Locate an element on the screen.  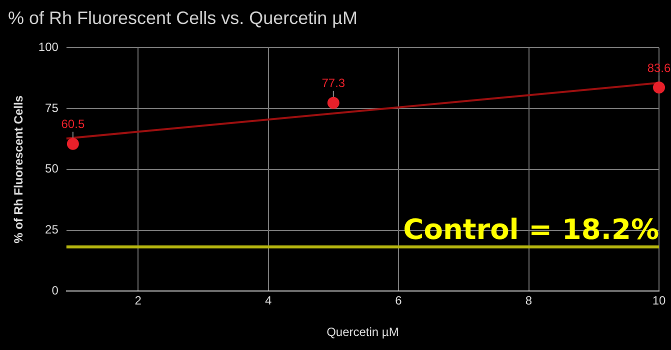
y-tick-label: 100 is located at coordinates (48, 47).